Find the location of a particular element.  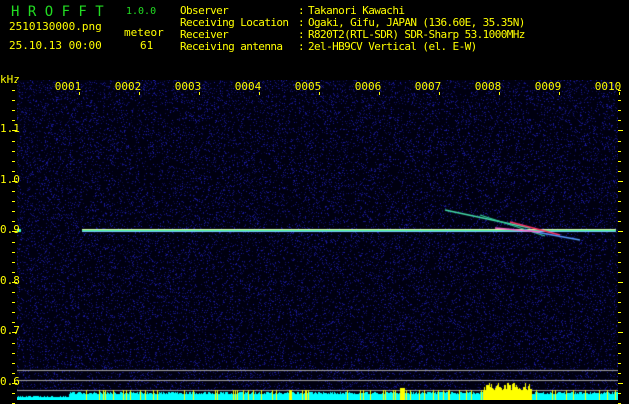

y-tick-label: 1.1 is located at coordinates (10, 128).